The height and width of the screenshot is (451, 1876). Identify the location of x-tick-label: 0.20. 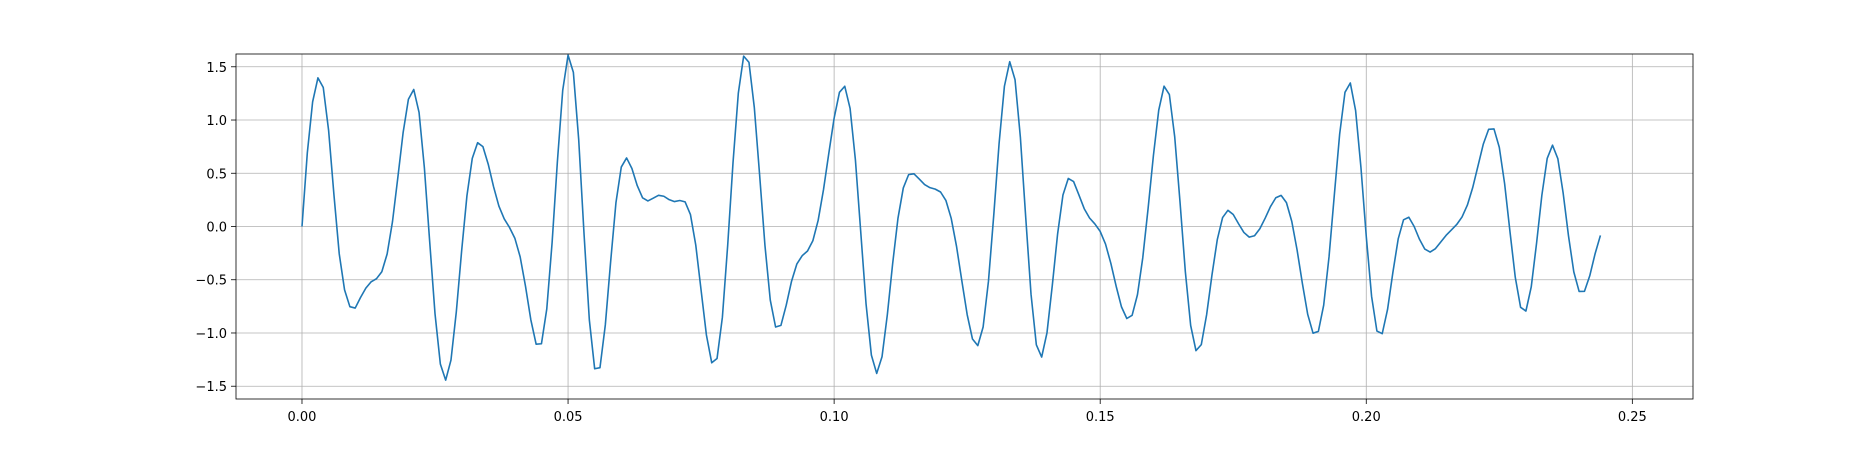
(1366, 417).